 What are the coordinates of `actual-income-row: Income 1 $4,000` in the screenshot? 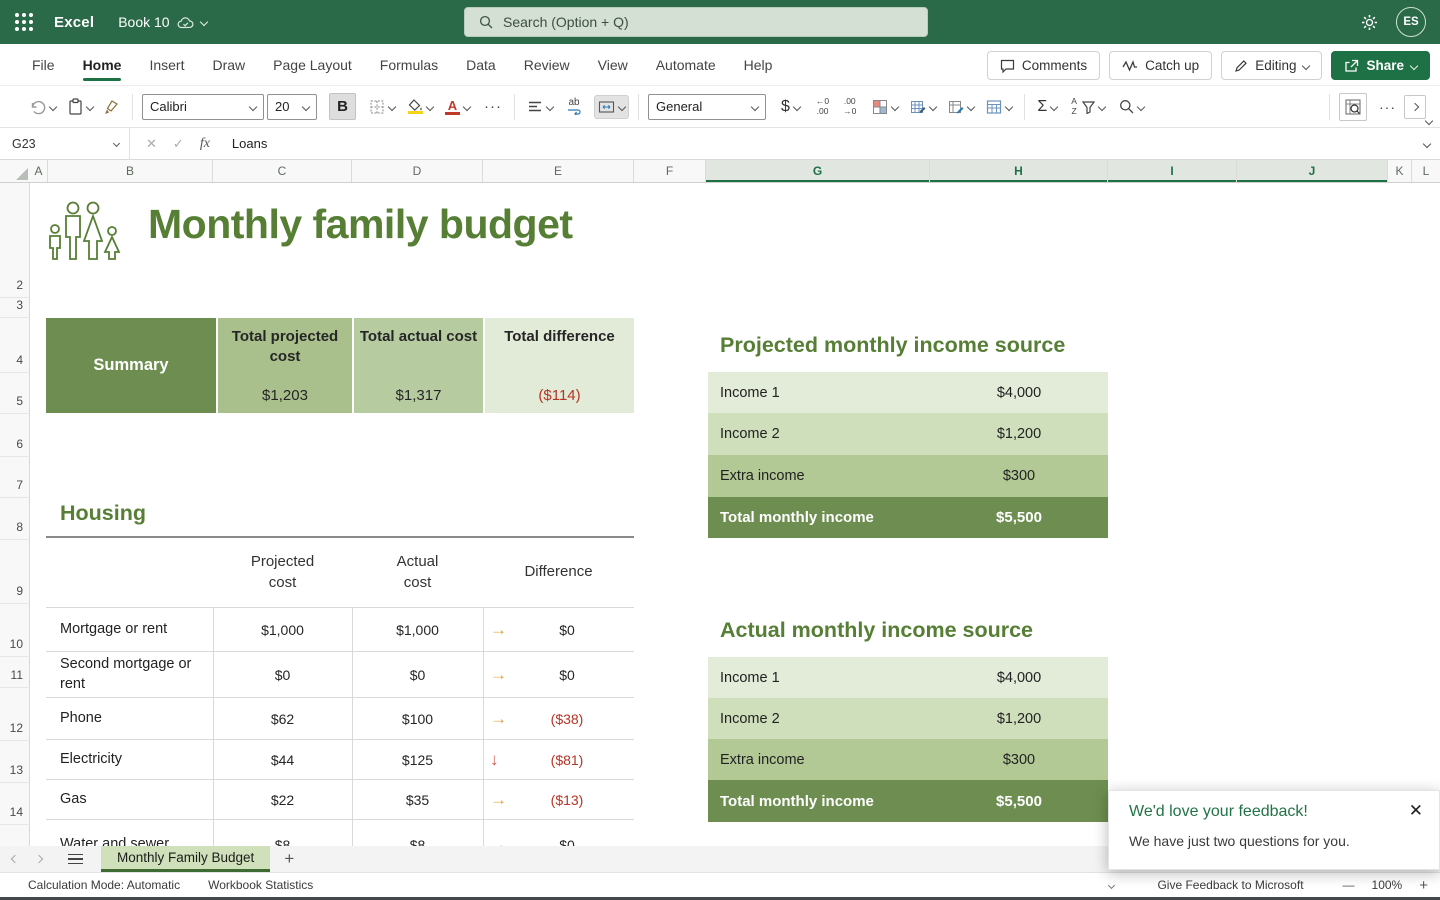 It's located at (908, 677).